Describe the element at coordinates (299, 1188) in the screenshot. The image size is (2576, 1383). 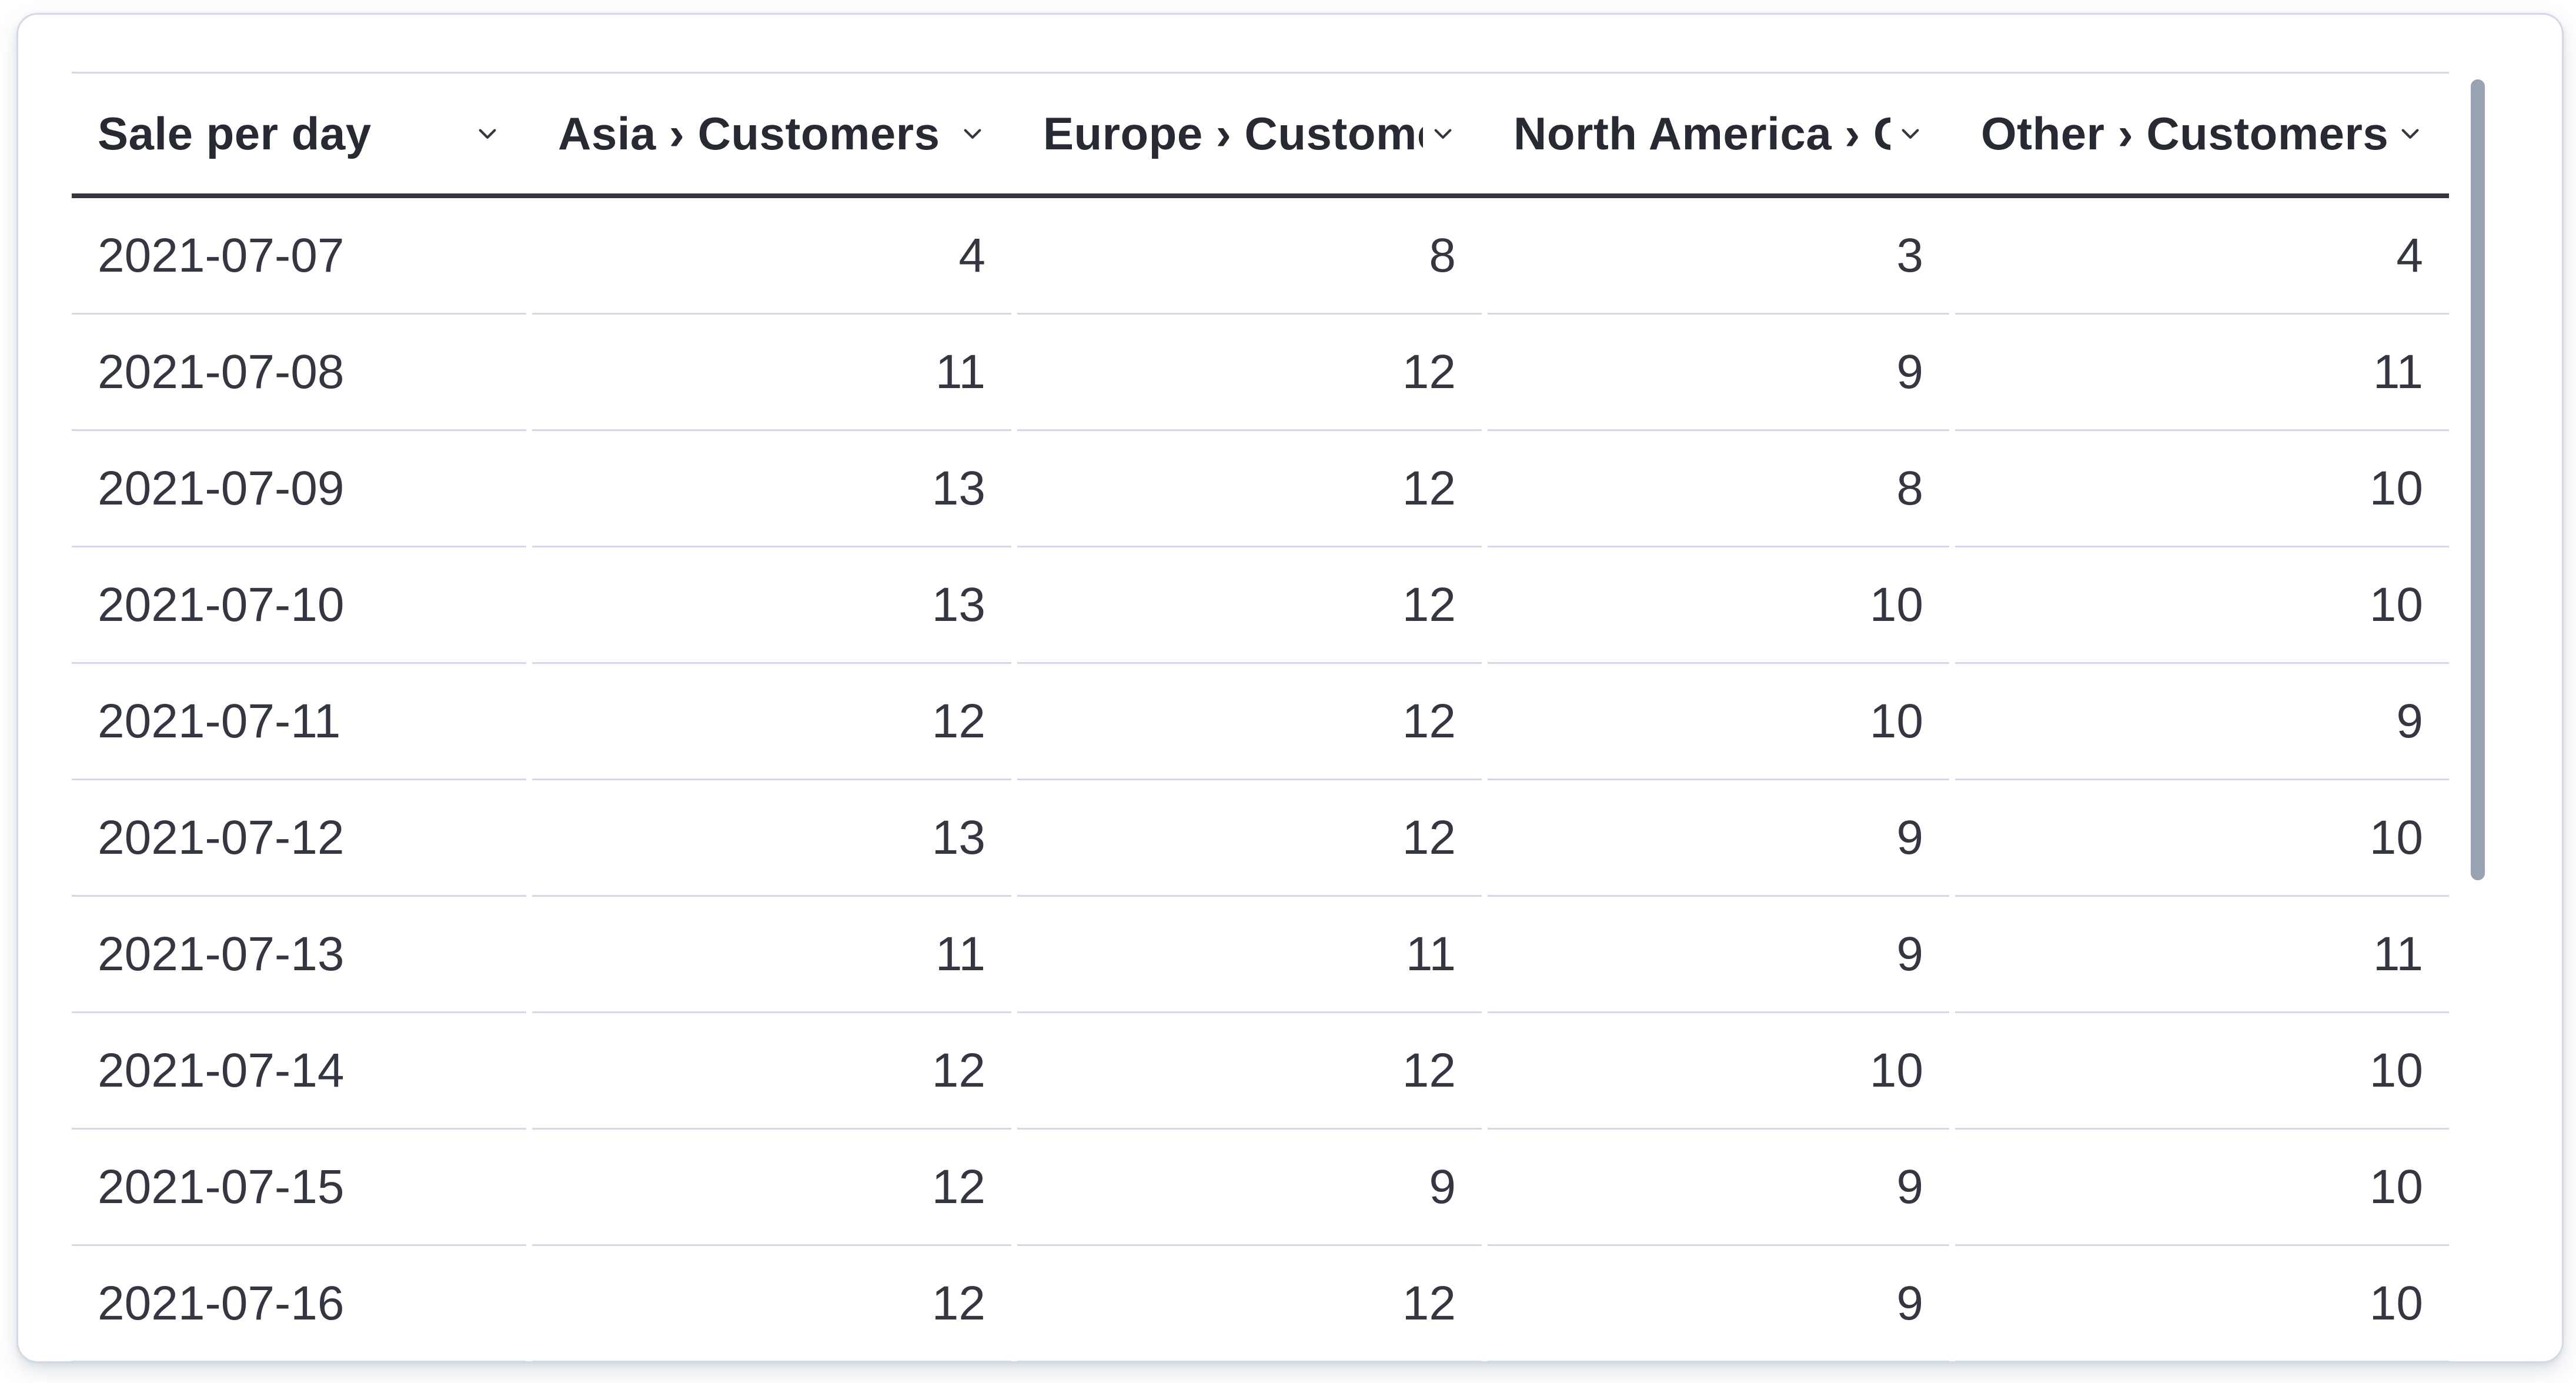
I see `date-cell: 2021-07-15` at that location.